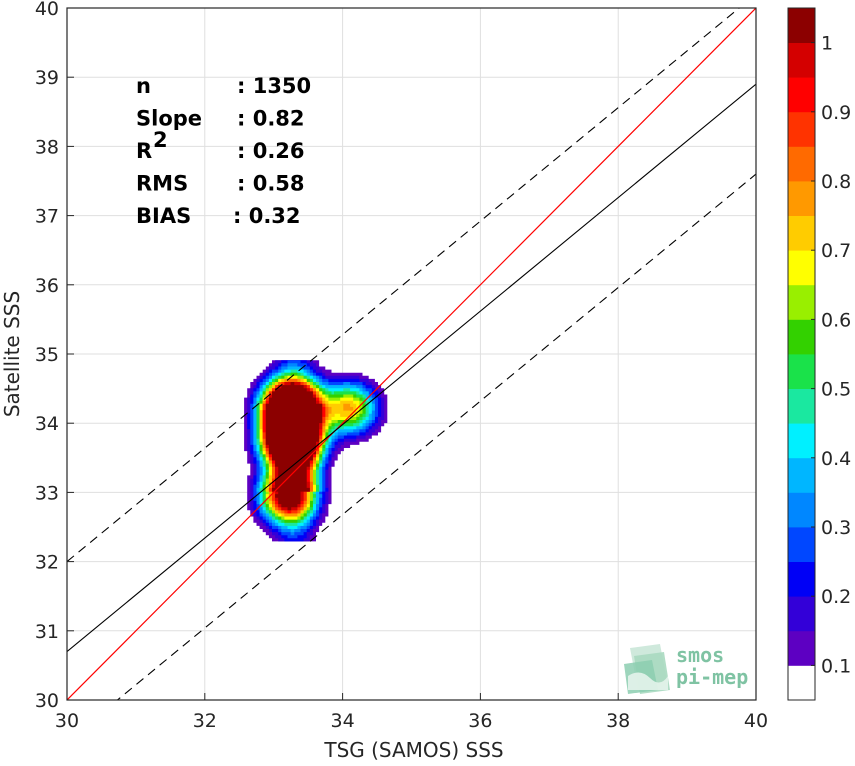  What do you see at coordinates (47, 701) in the screenshot?
I see `y-tick-label: 30` at bounding box center [47, 701].